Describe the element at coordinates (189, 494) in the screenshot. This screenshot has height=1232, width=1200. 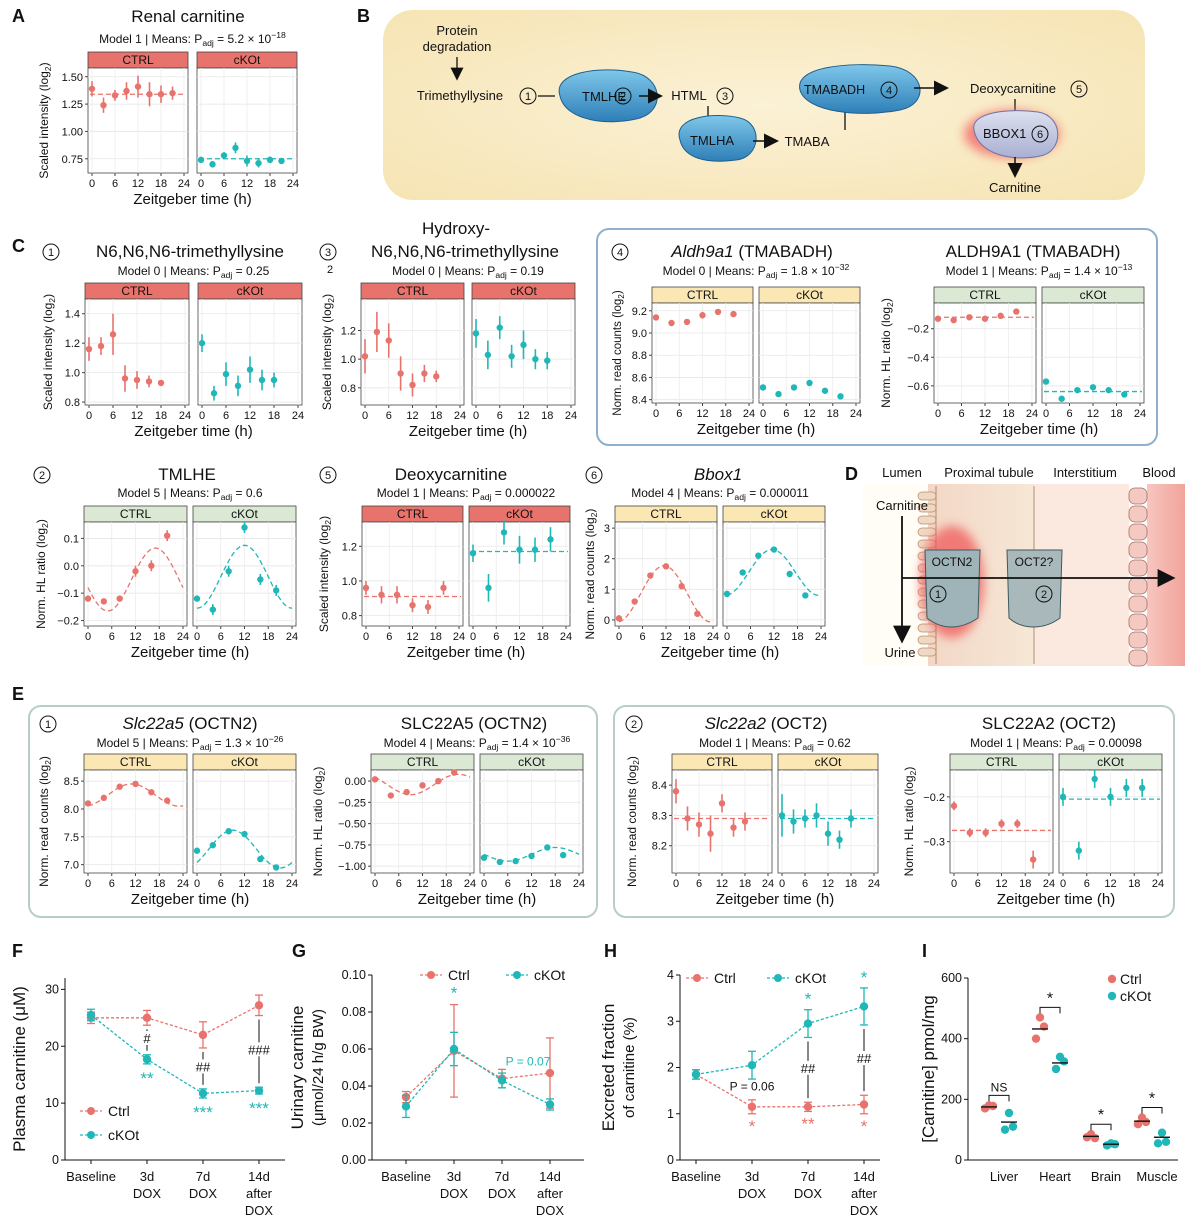
I see `model-stats: Model 5 | Means: Padj = 0.6` at that location.